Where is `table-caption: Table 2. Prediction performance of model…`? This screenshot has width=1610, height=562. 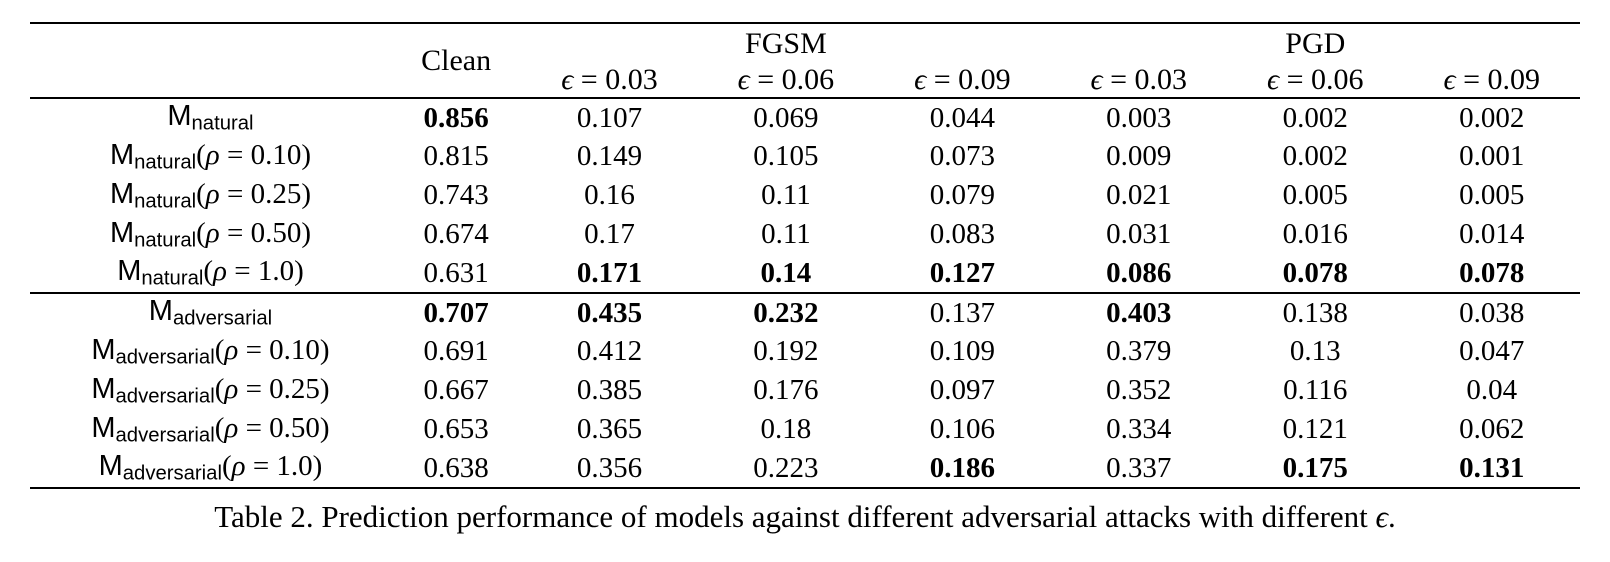 table-caption: Table 2. Prediction performance of model… is located at coordinates (805, 516).